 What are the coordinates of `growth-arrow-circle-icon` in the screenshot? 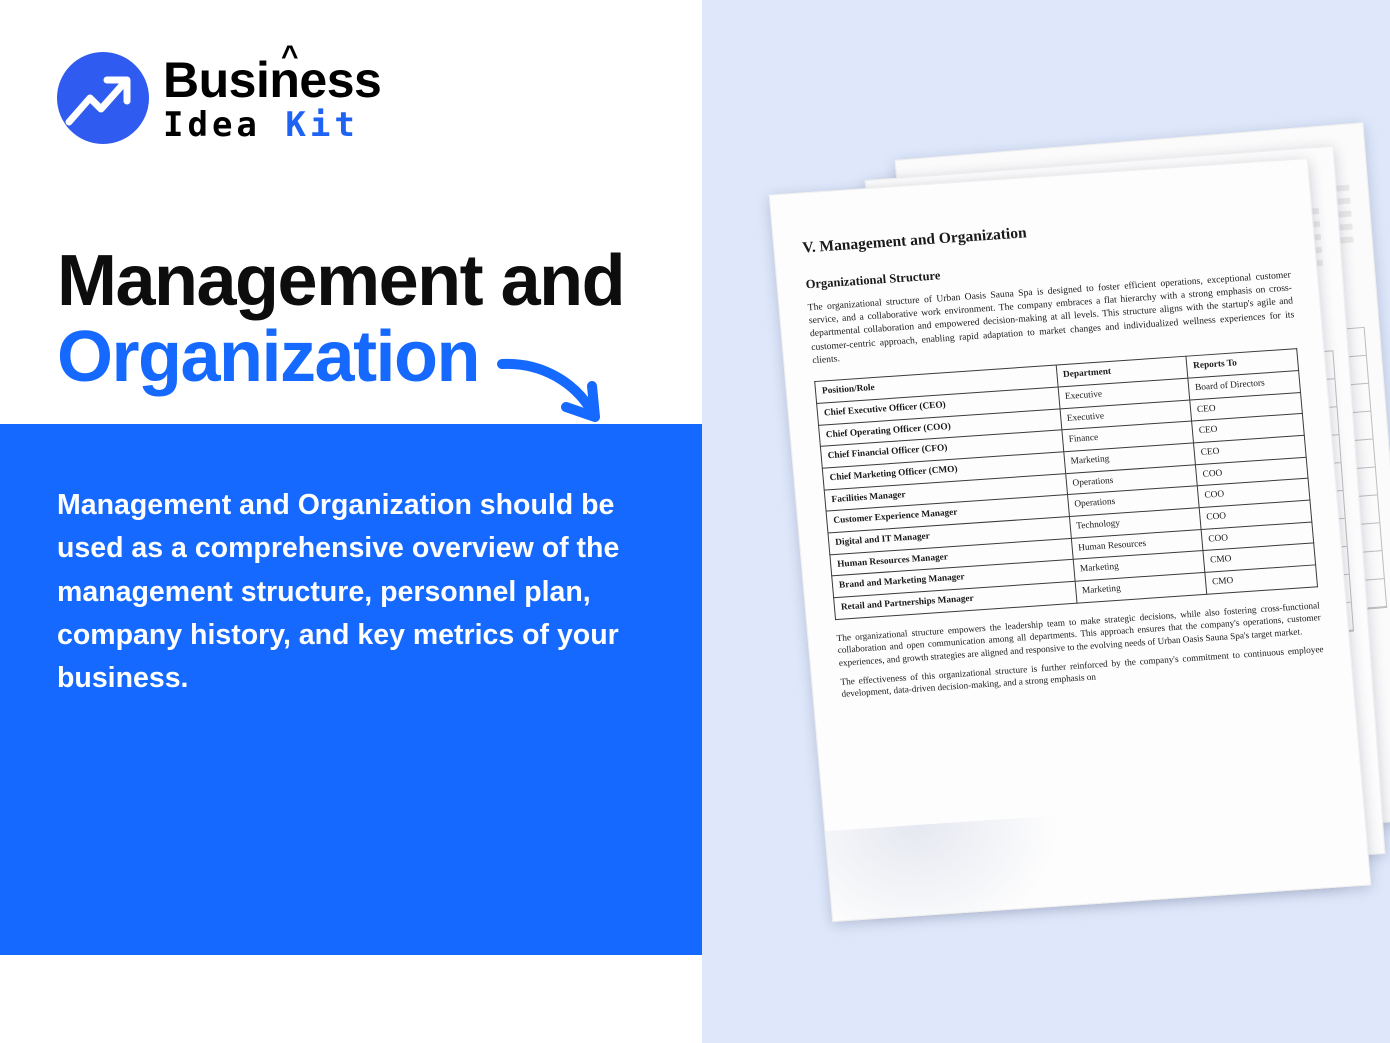 It's located at (103, 98).